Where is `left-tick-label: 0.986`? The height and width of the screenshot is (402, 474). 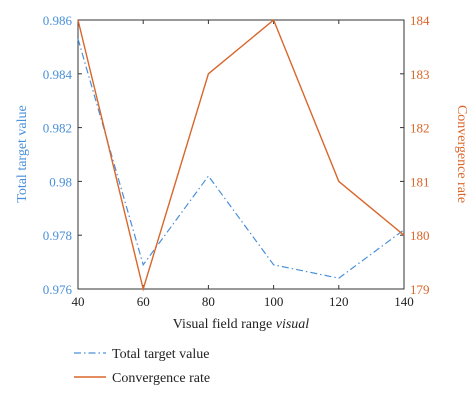
left-tick-label: 0.986 is located at coordinates (58, 20).